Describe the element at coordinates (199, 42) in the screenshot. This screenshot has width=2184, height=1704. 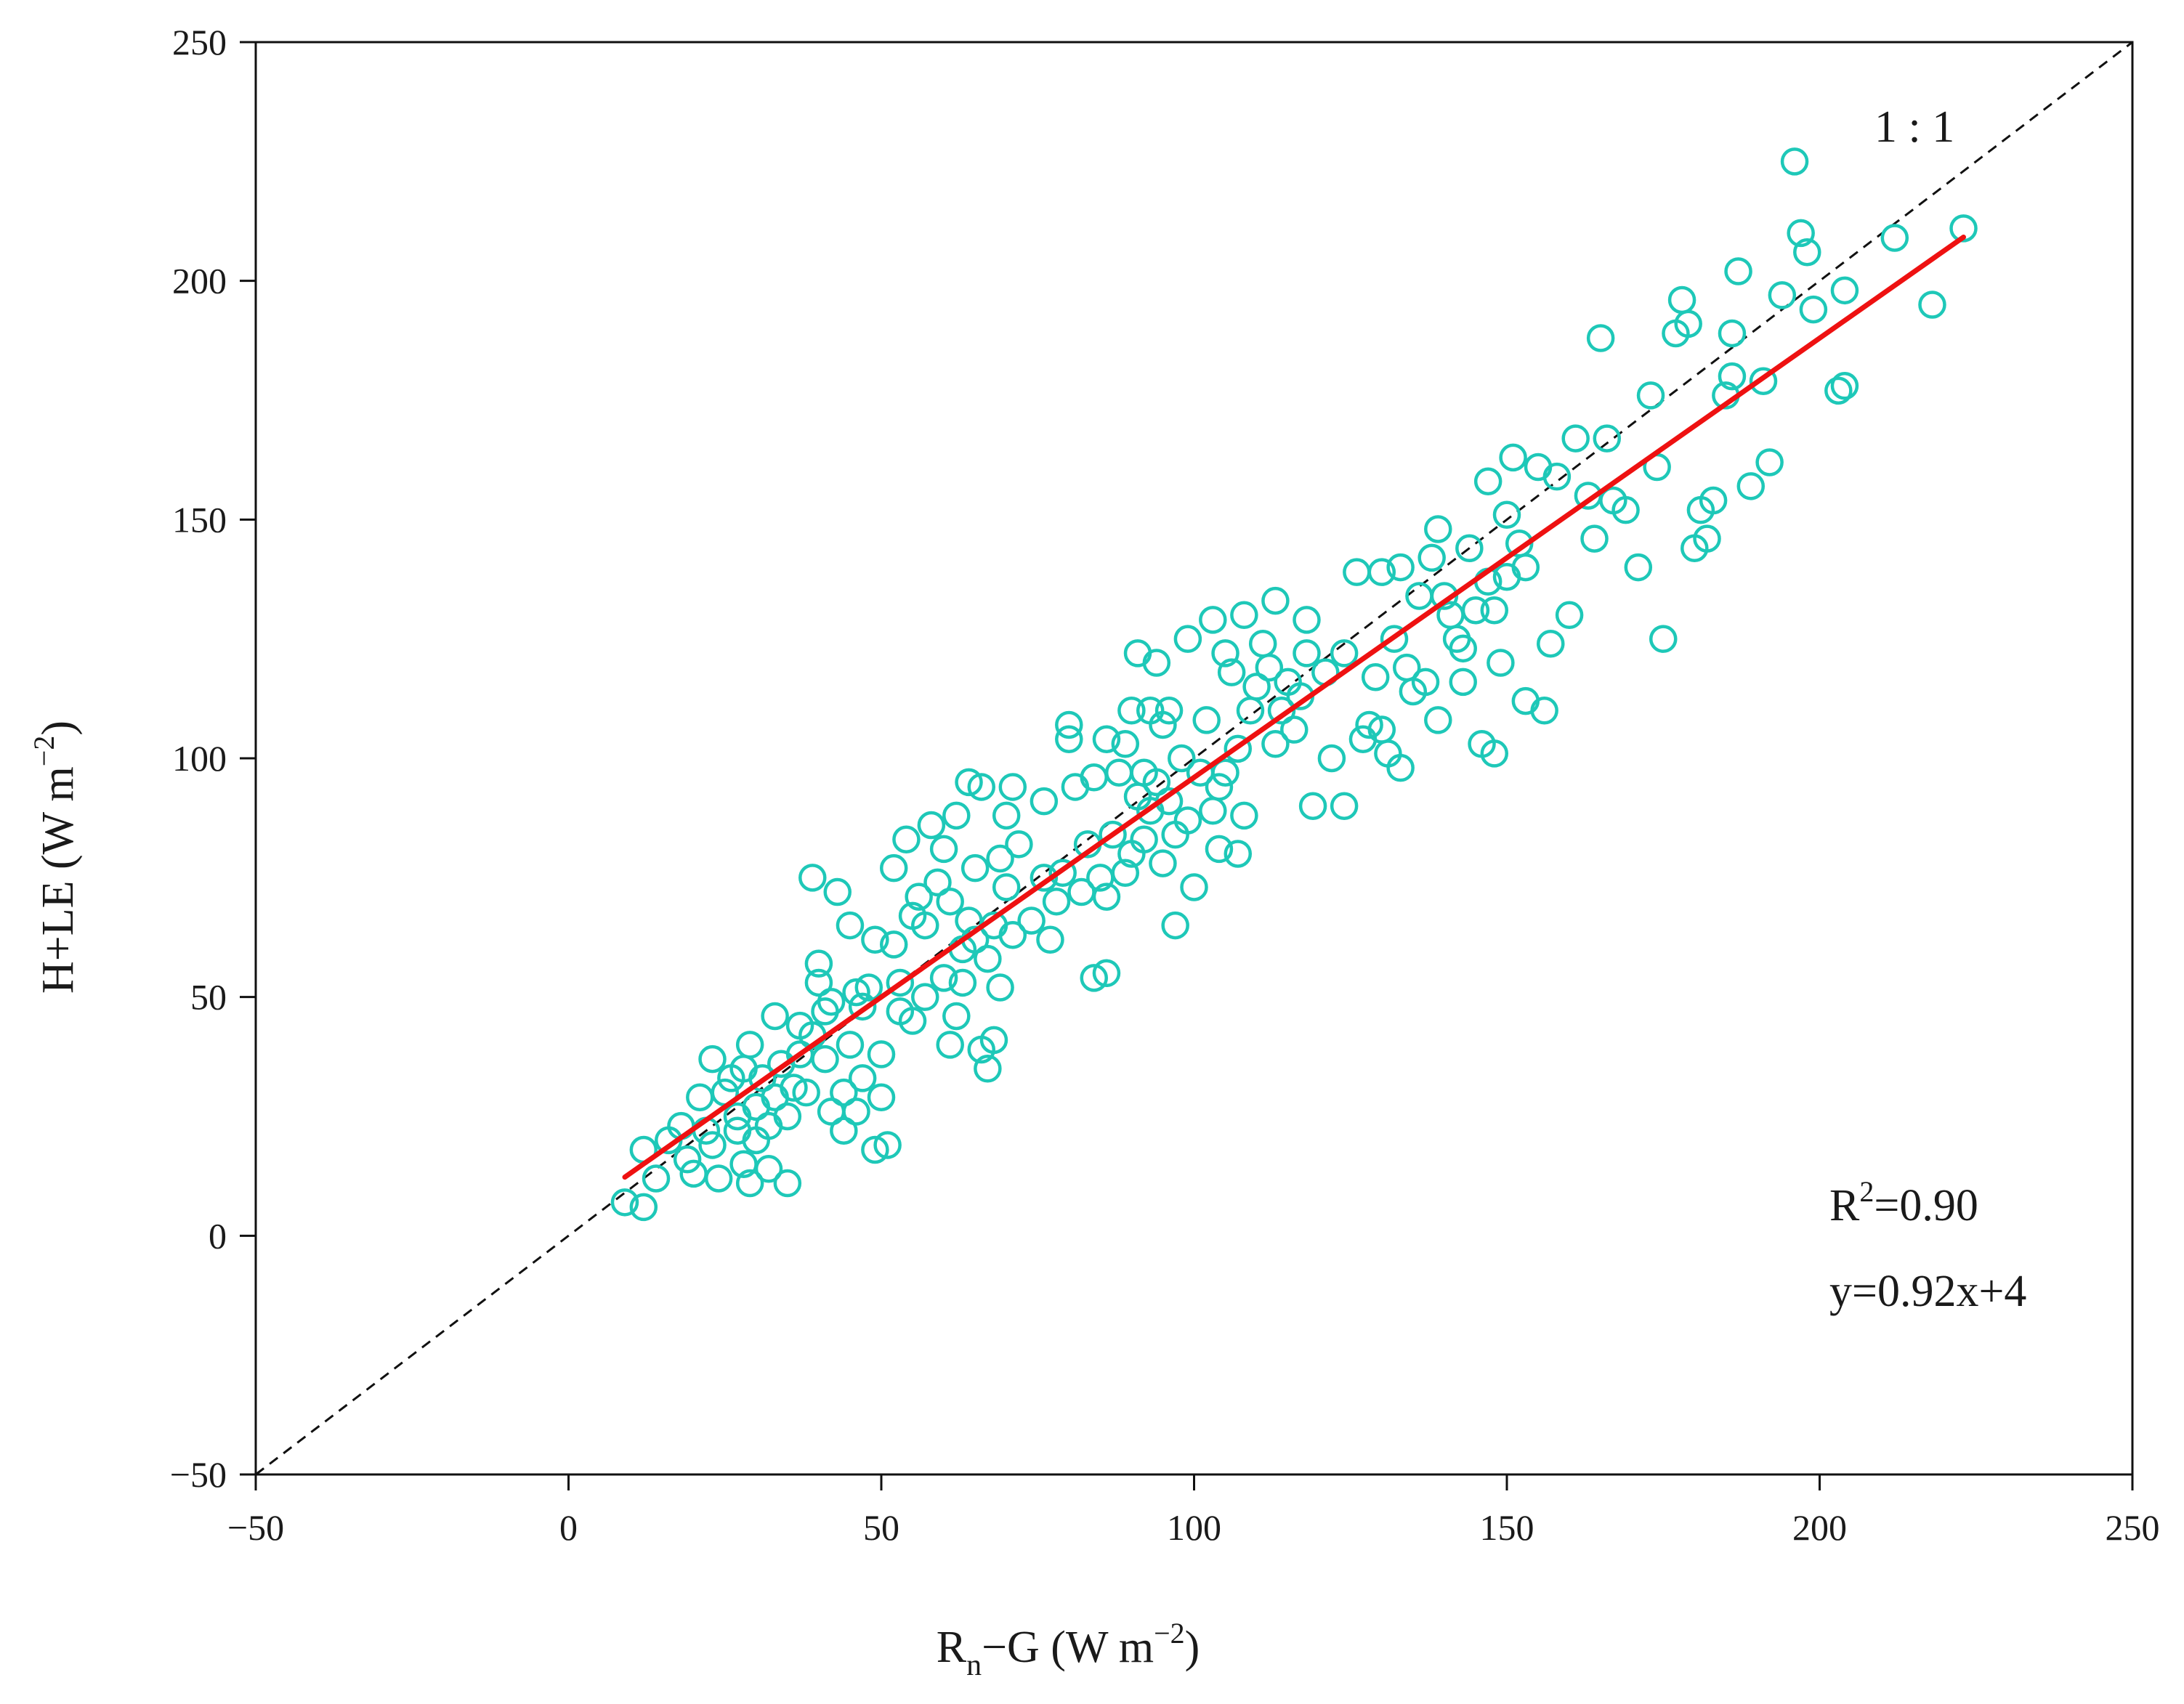
I see `y-tick-label: 250` at that location.